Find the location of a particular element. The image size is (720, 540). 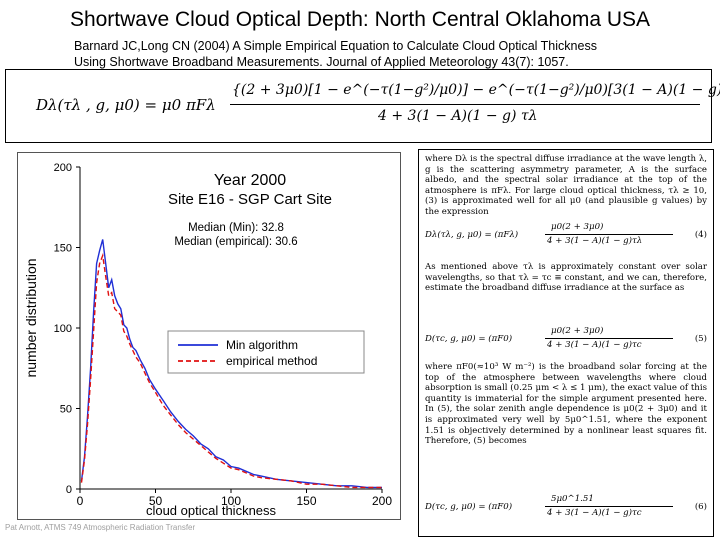

x-axis-label: cloud optical thickness is located at coordinates (211, 510).